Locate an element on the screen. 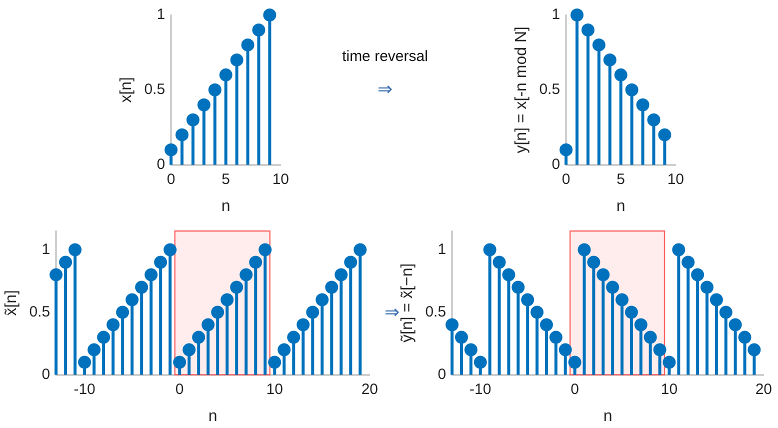  y-axis-title: x[n] is located at coordinates (127, 90).